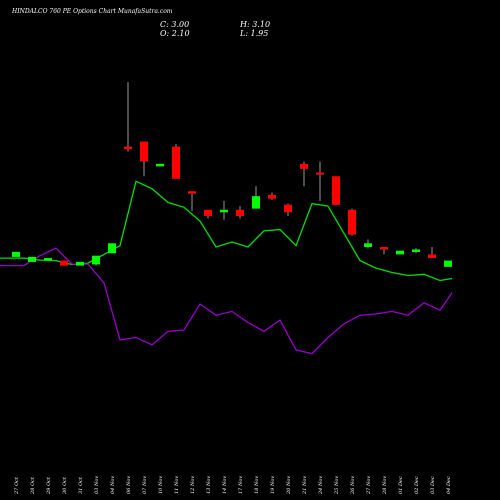 The image size is (500, 500). What do you see at coordinates (33, 485) in the screenshot?
I see `x-tick-label: 28 Oct` at bounding box center [33, 485].